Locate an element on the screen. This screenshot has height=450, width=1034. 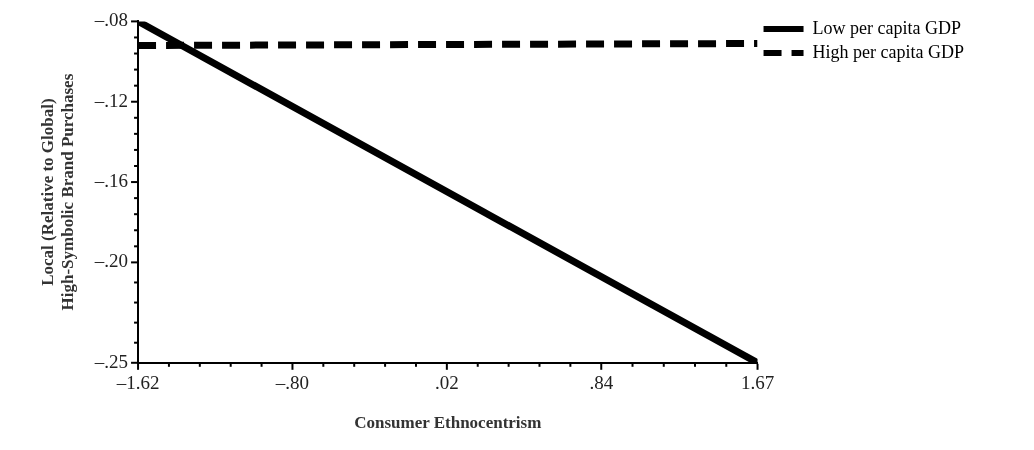
x-tick-label: .02 is located at coordinates (446, 383).